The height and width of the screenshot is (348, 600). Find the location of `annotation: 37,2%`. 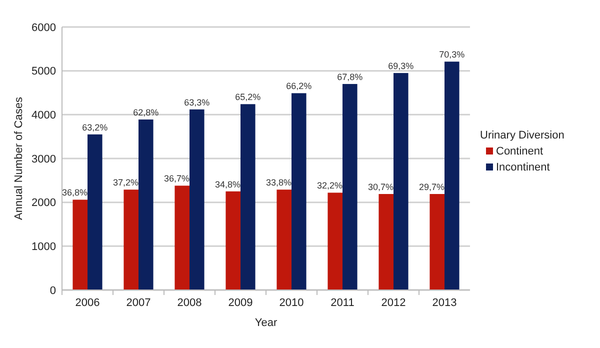

annotation: 37,2% is located at coordinates (125, 183).